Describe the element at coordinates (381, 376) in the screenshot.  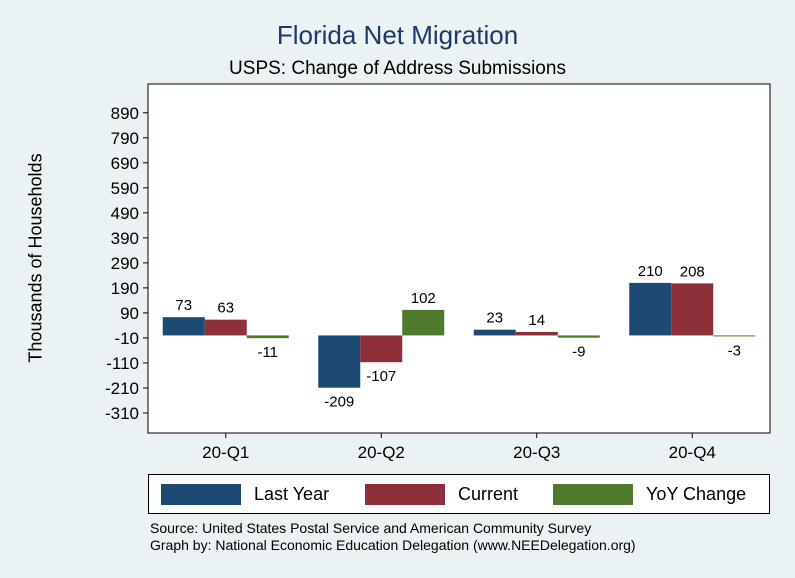
I see `bar-value-label: -107` at that location.